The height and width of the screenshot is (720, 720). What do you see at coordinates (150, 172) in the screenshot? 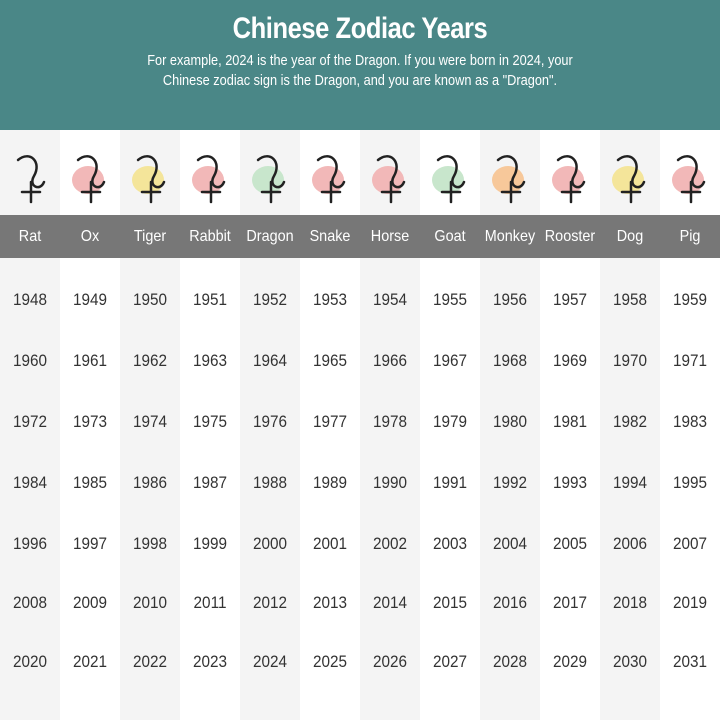
I see `tiger-icon` at bounding box center [150, 172].